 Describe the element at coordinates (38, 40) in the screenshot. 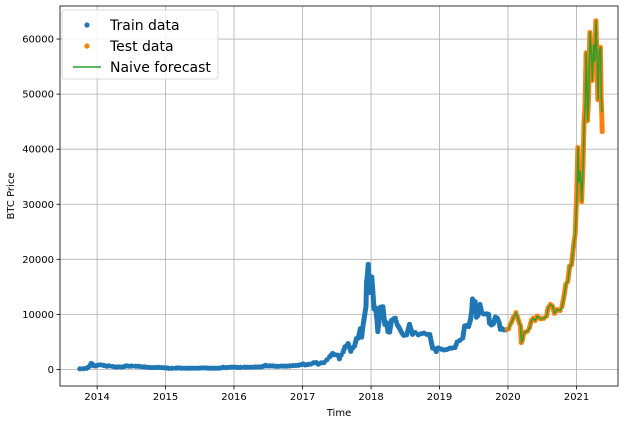

I see `y-tick-label: 60000` at that location.